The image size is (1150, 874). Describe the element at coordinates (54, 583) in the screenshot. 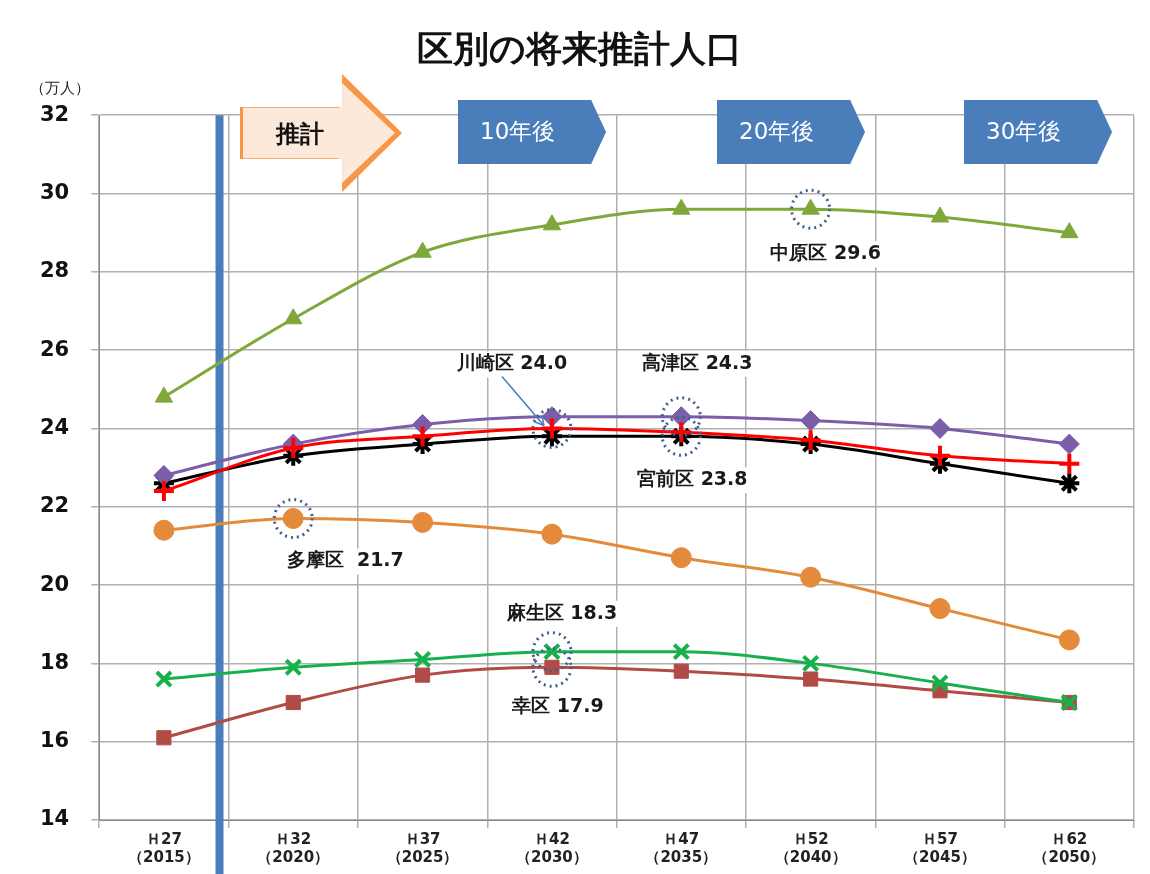

I see `y-tick-label: 20` at that location.